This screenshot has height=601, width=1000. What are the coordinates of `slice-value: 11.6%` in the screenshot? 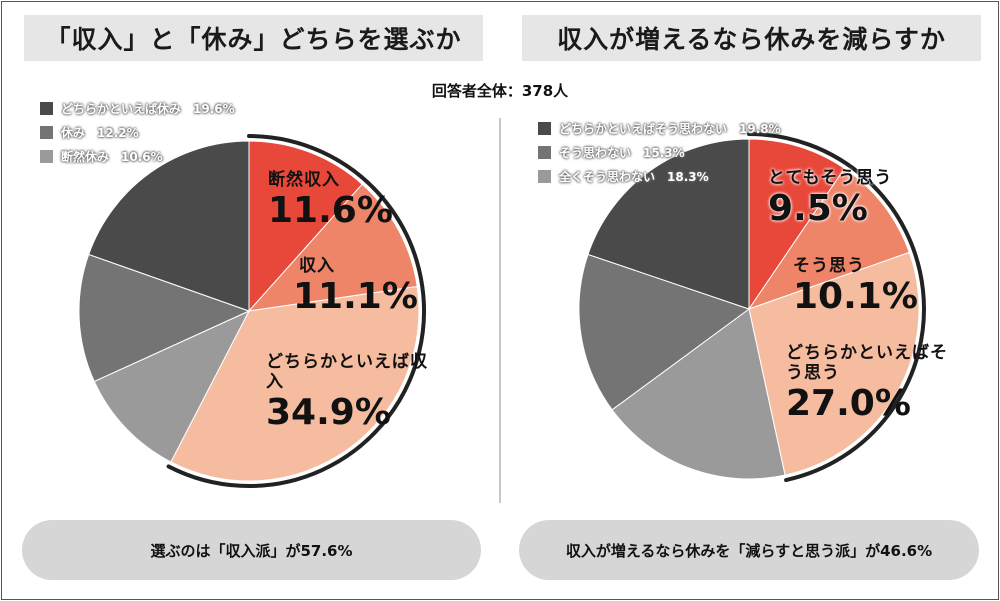 It's located at (330, 210).